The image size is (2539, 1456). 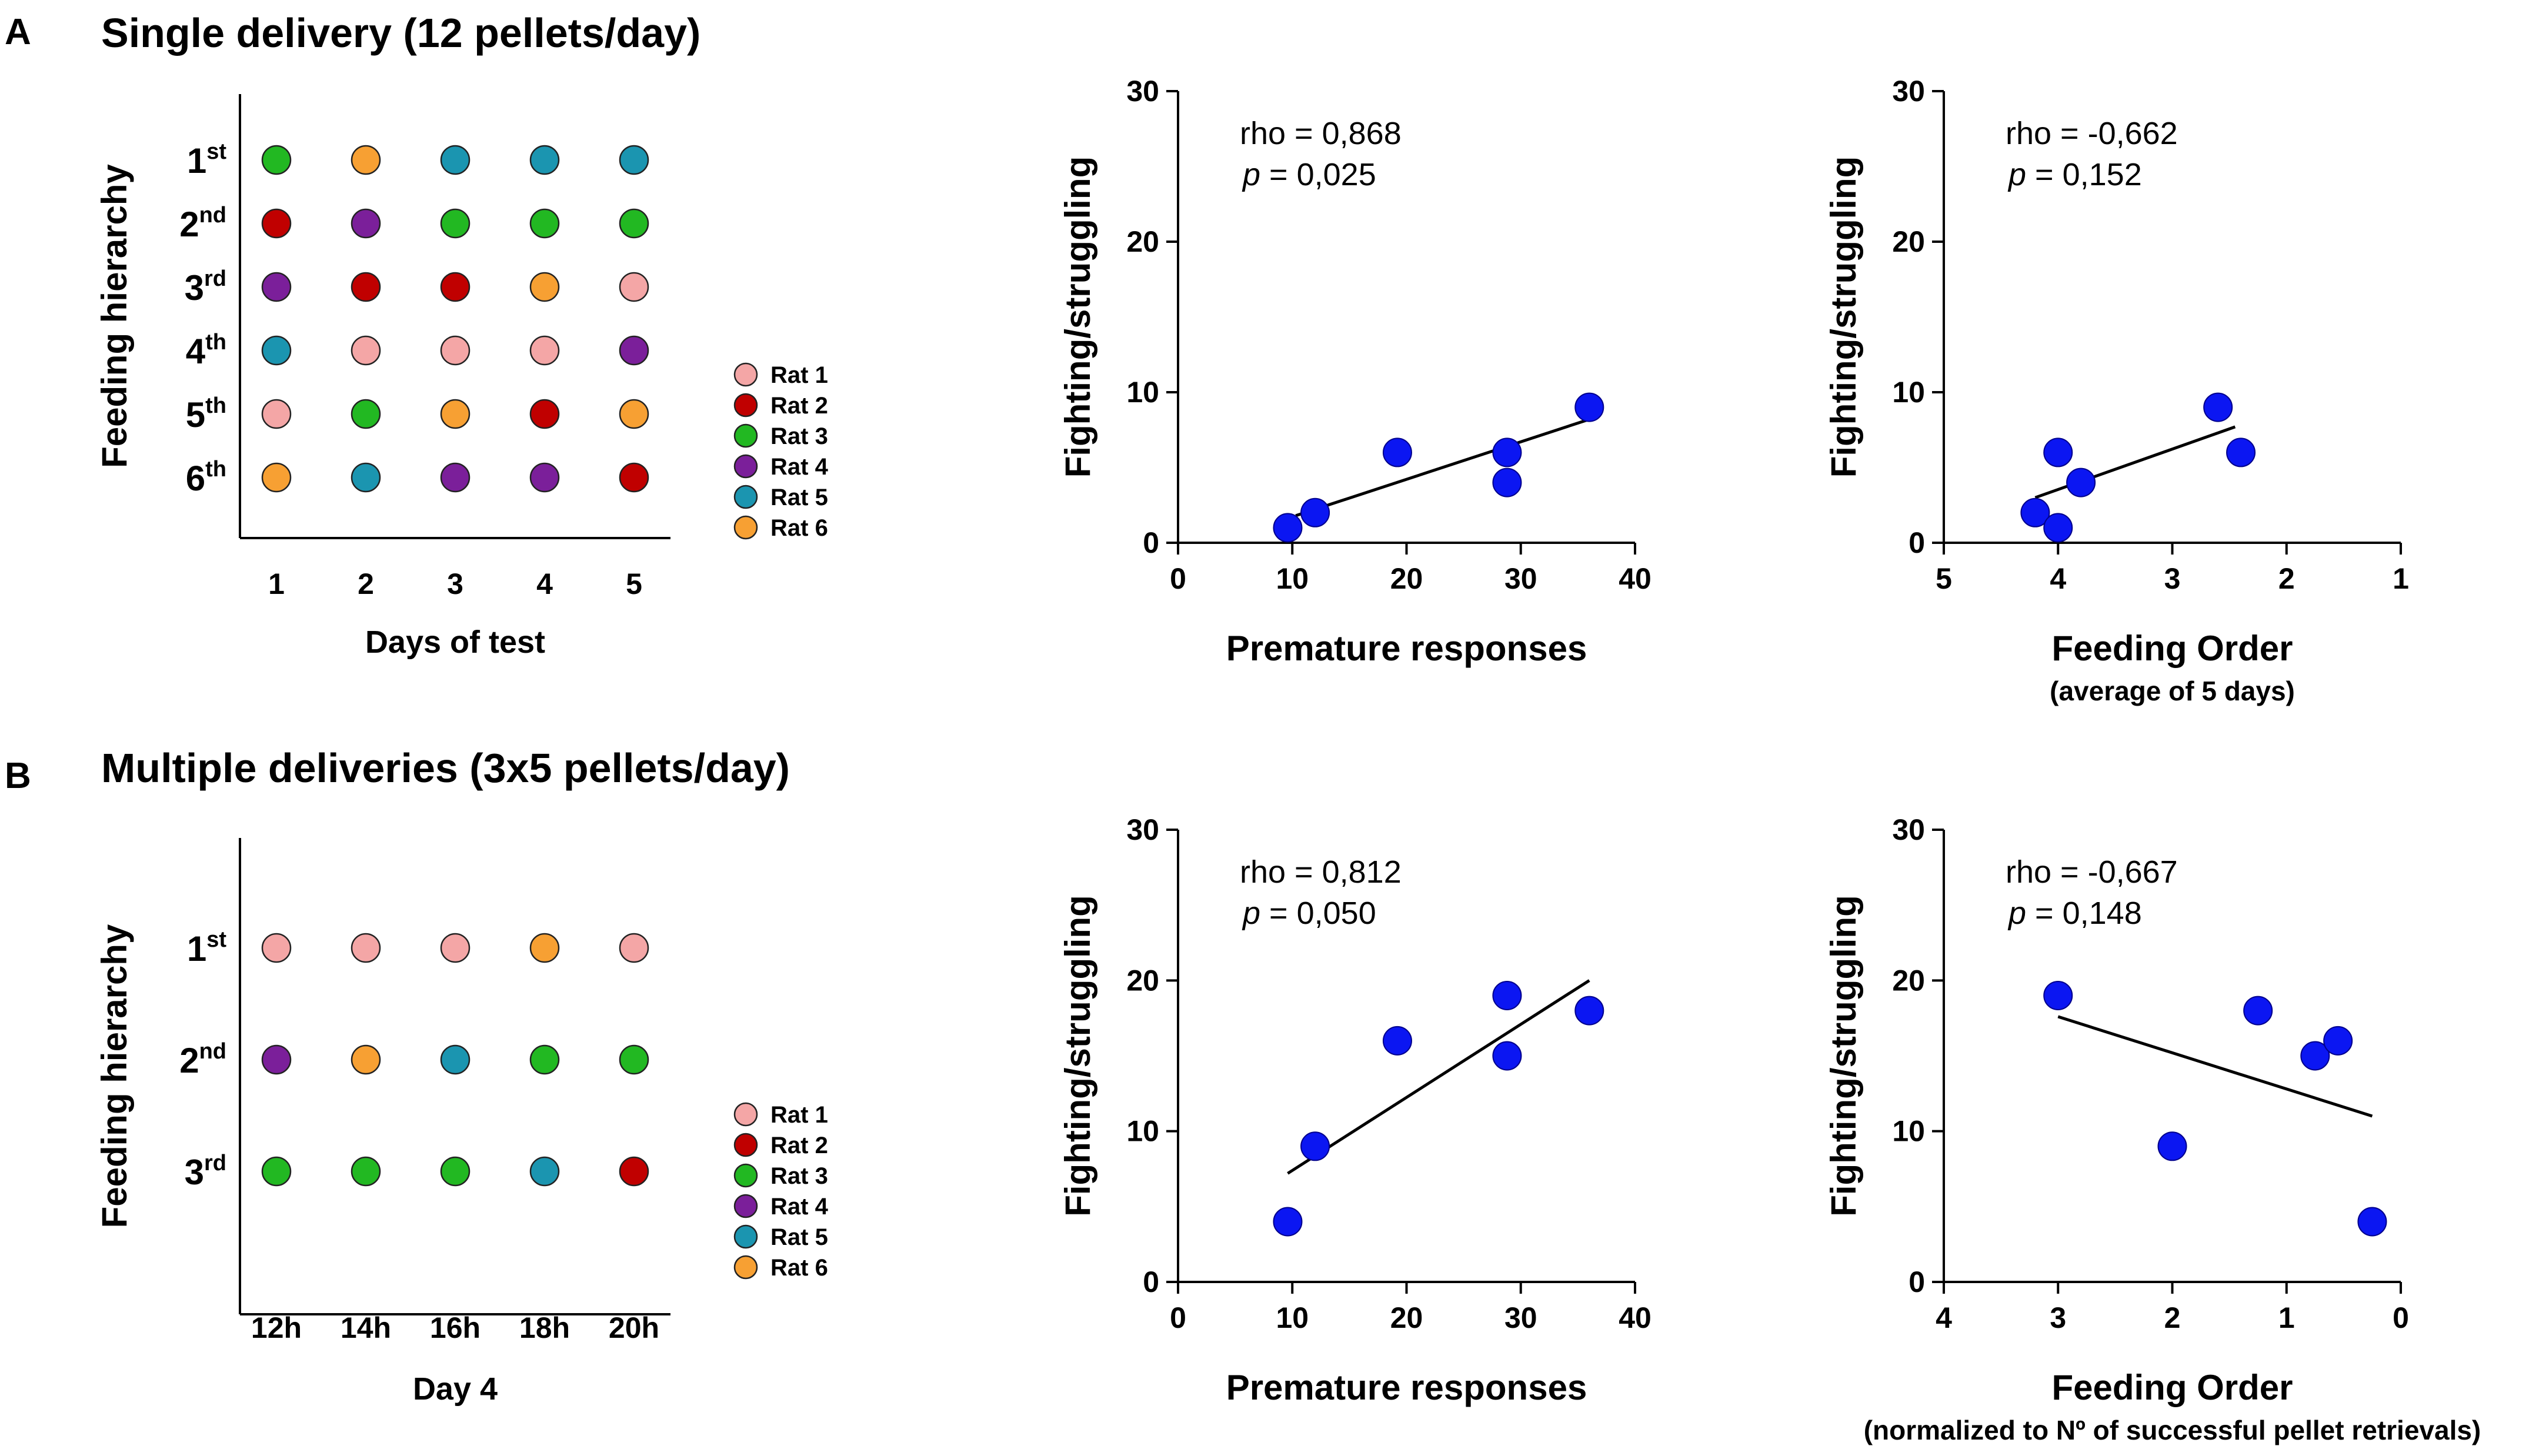 What do you see at coordinates (1944, 1317) in the screenshot?
I see `x-tick-label: 4` at bounding box center [1944, 1317].